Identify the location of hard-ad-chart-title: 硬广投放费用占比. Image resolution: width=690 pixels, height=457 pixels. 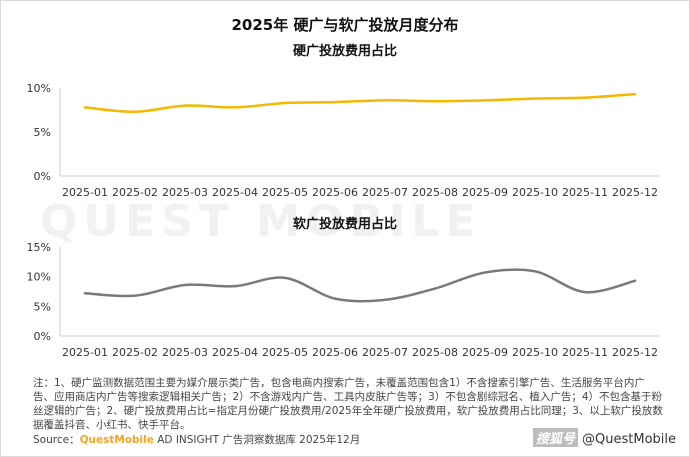
(344, 51).